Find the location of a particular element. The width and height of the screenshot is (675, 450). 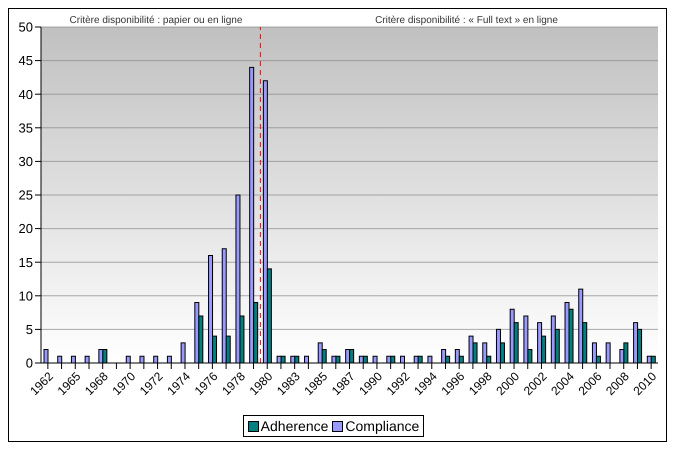

y-tick-label: 5 is located at coordinates (29, 330).